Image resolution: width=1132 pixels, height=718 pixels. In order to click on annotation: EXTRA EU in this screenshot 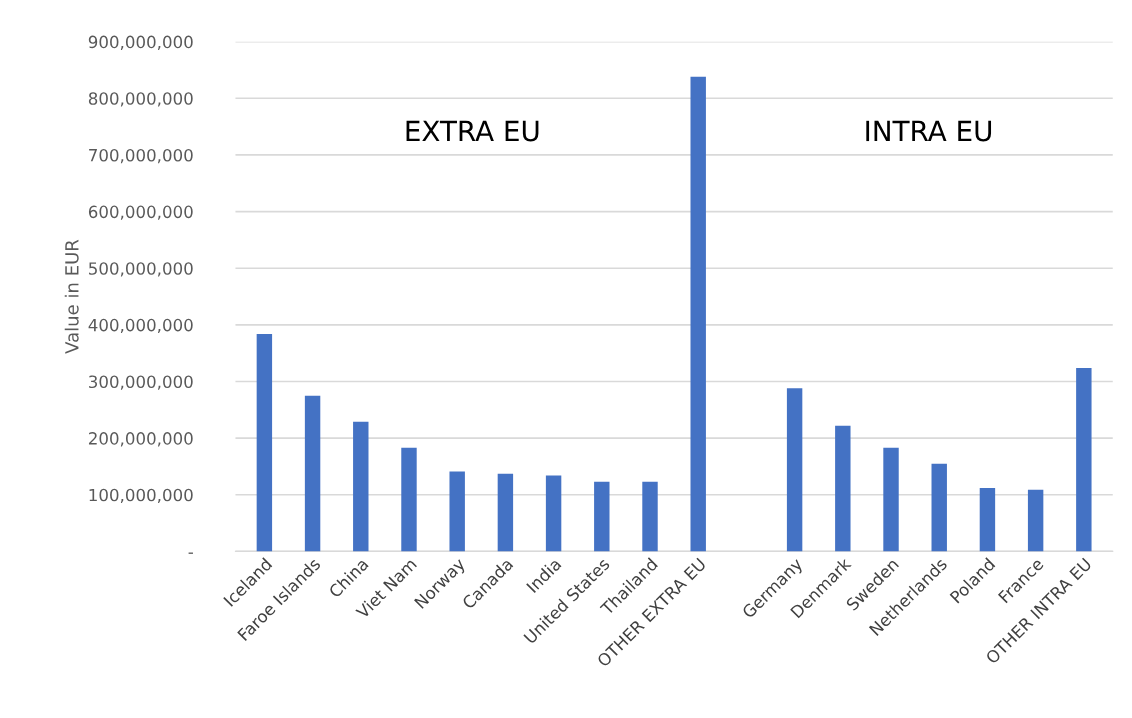, I will do `click(472, 131)`.